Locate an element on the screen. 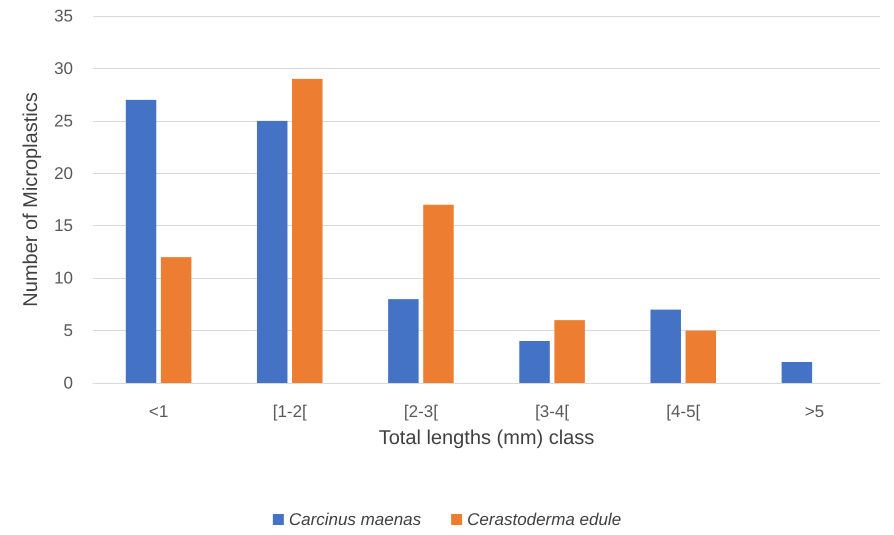 The height and width of the screenshot is (535, 894). y-tick-label: 20 is located at coordinates (63, 173).